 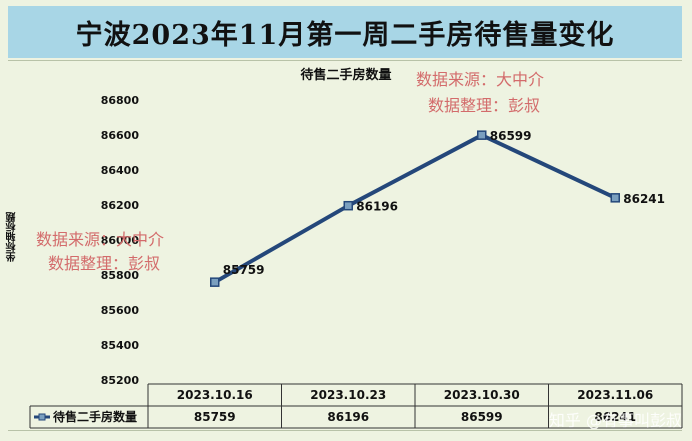 I want to click on y-tick-label: 85800, so click(x=120, y=275).